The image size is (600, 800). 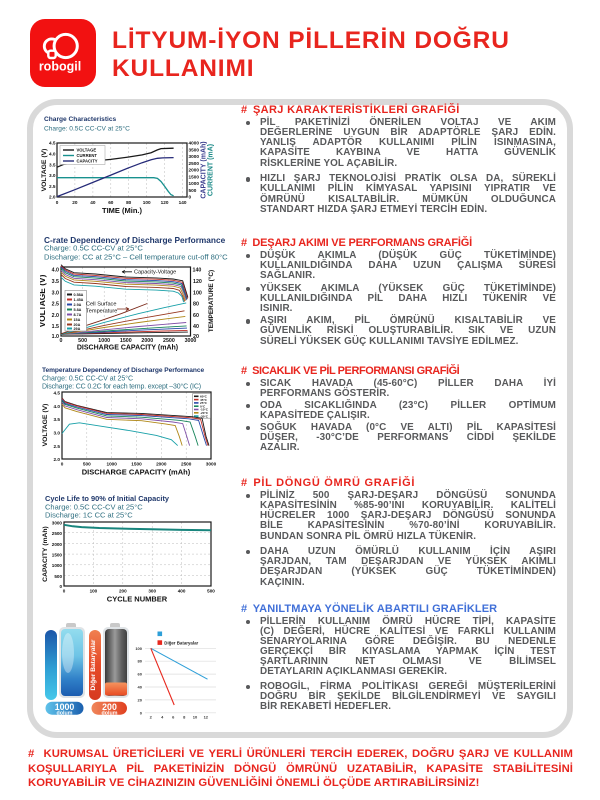 I want to click on svg-text: CAPACITY, so click(x=87, y=161).